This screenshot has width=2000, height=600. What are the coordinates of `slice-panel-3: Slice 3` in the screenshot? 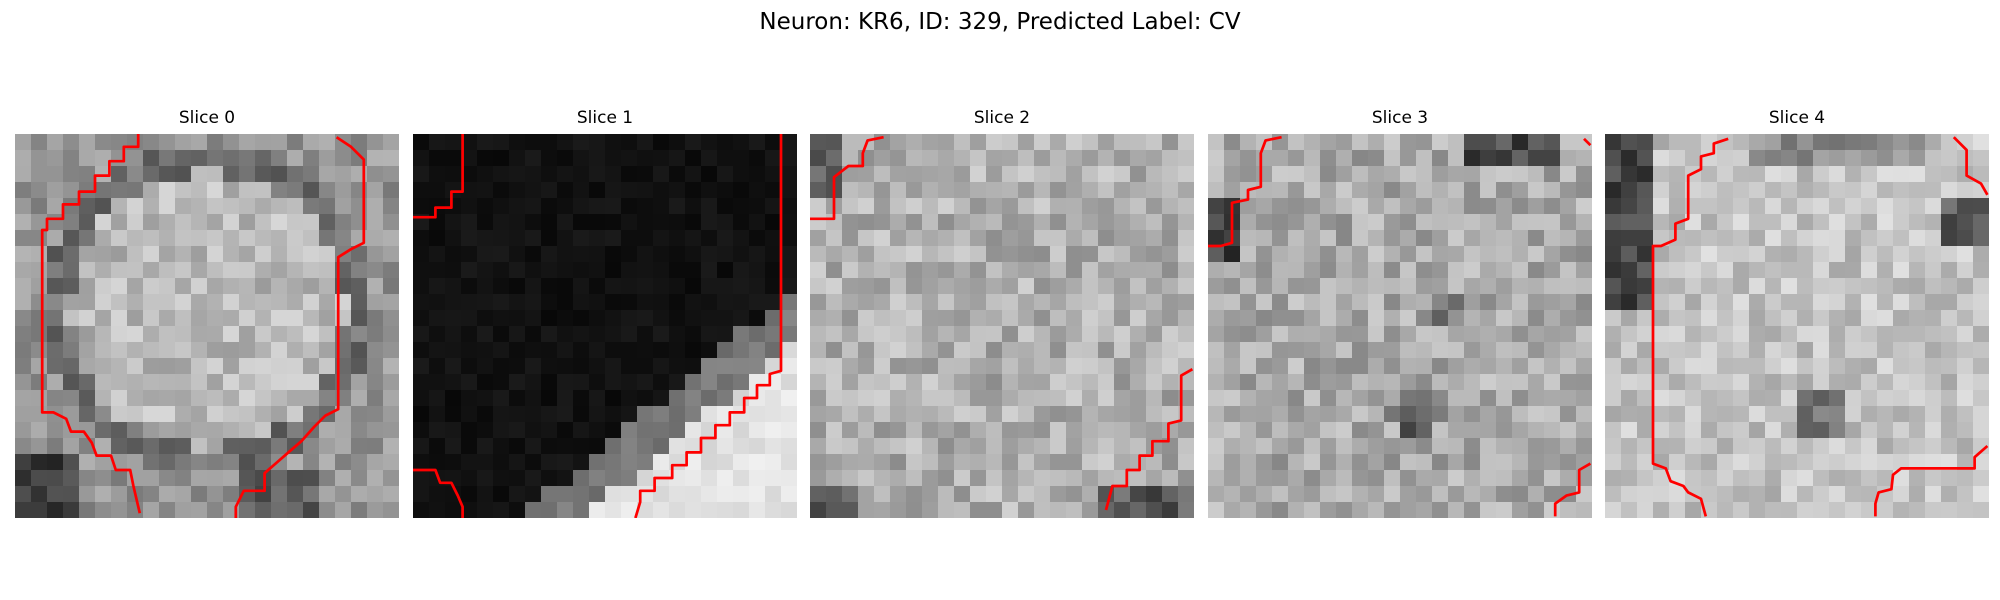 It's located at (1400, 311).